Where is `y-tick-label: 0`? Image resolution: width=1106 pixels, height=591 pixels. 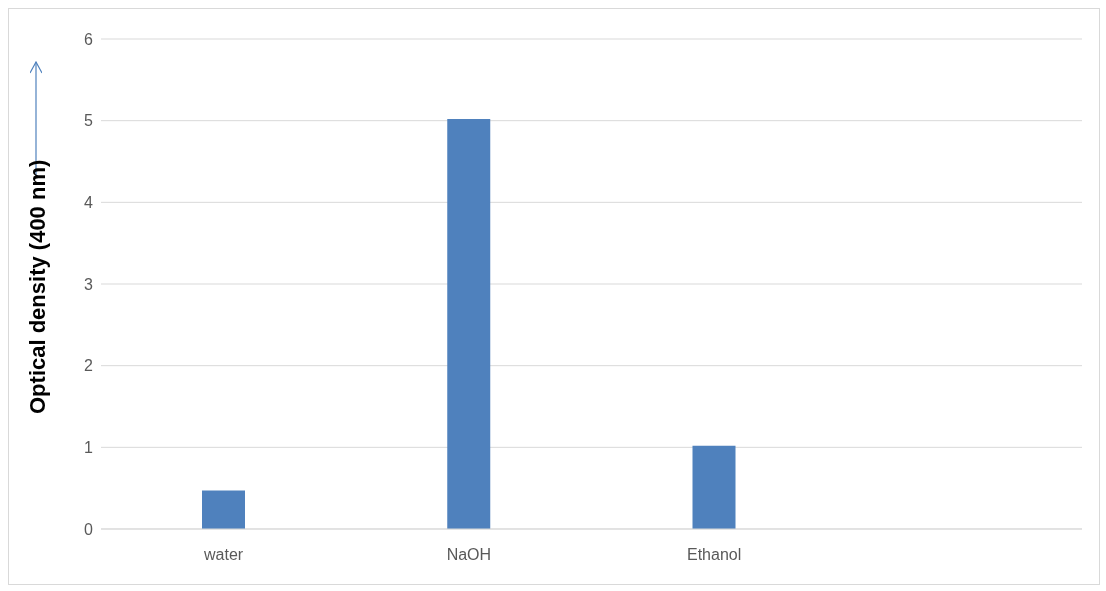
y-tick-label: 0 is located at coordinates (89, 529).